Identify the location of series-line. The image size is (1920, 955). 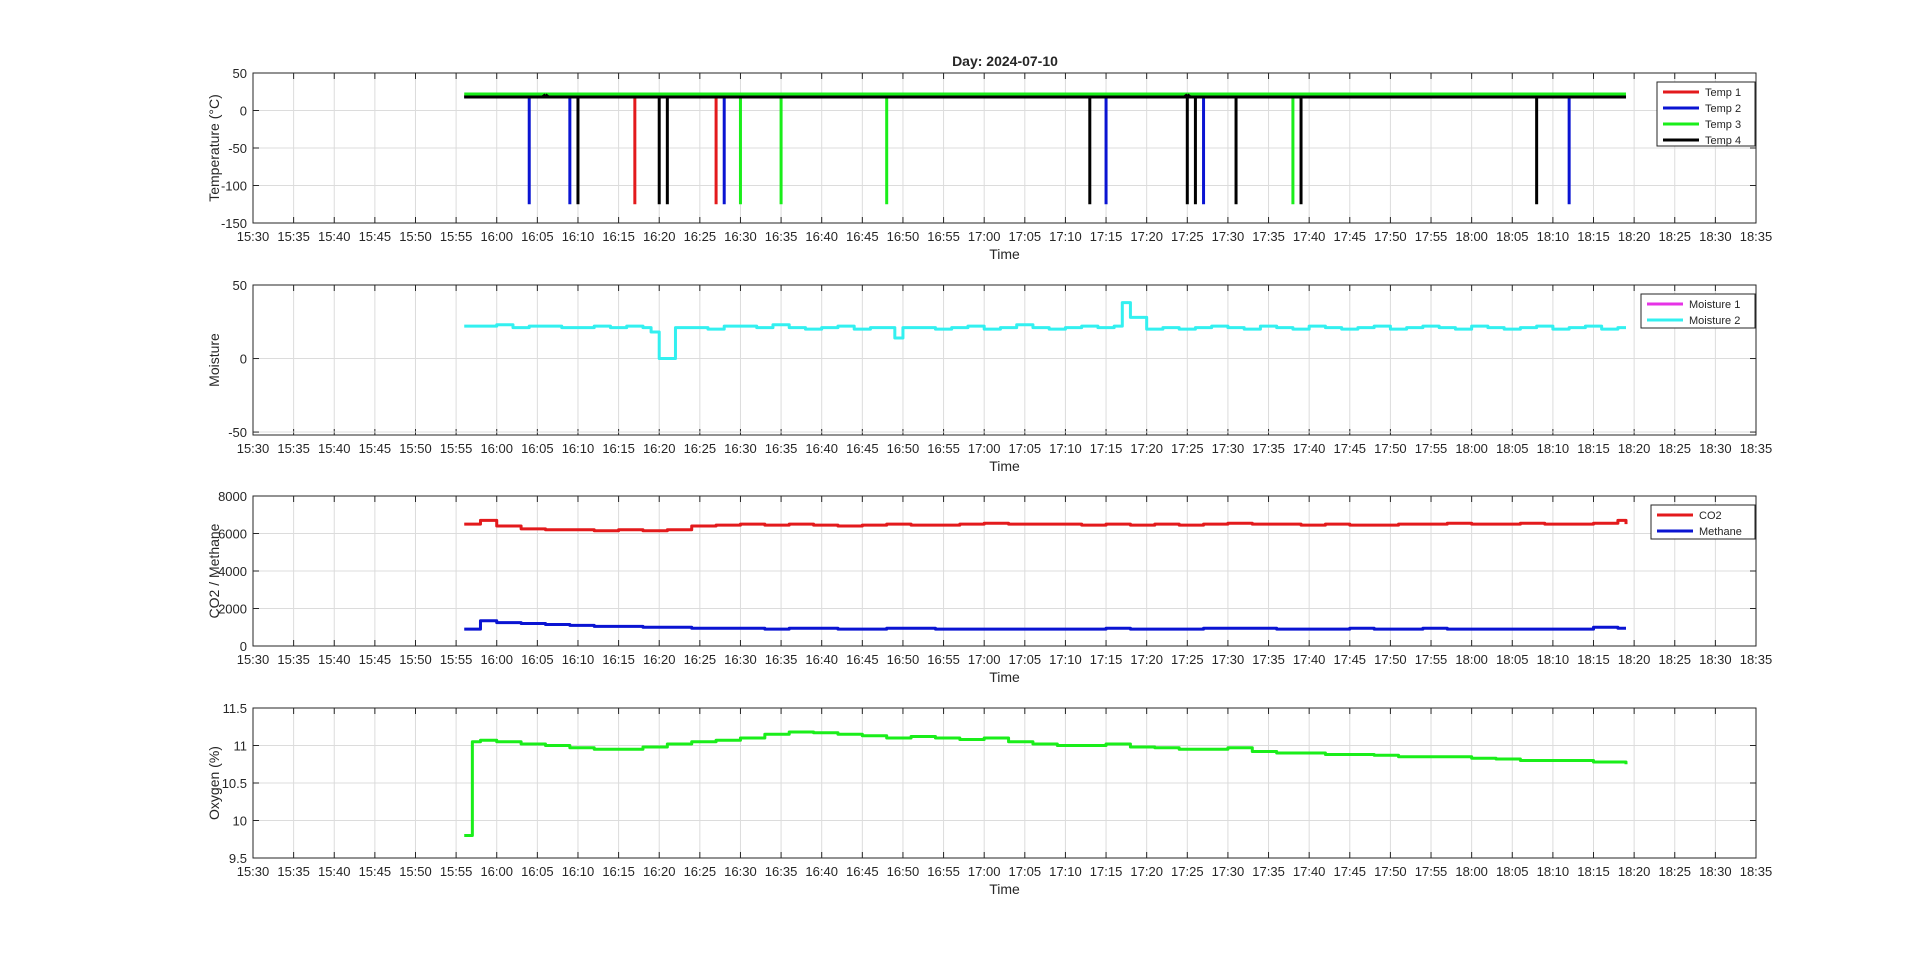
(1045, 331).